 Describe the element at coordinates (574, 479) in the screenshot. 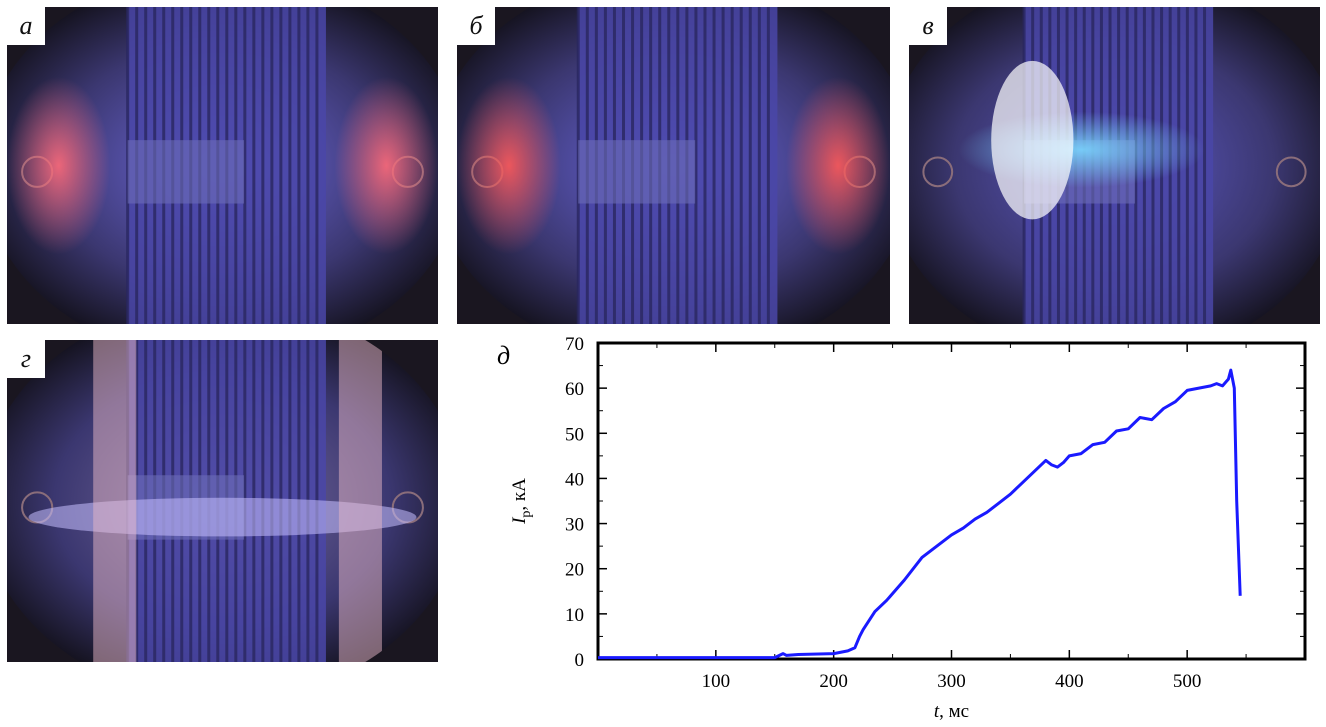

I see `y-tick-label: 40` at that location.